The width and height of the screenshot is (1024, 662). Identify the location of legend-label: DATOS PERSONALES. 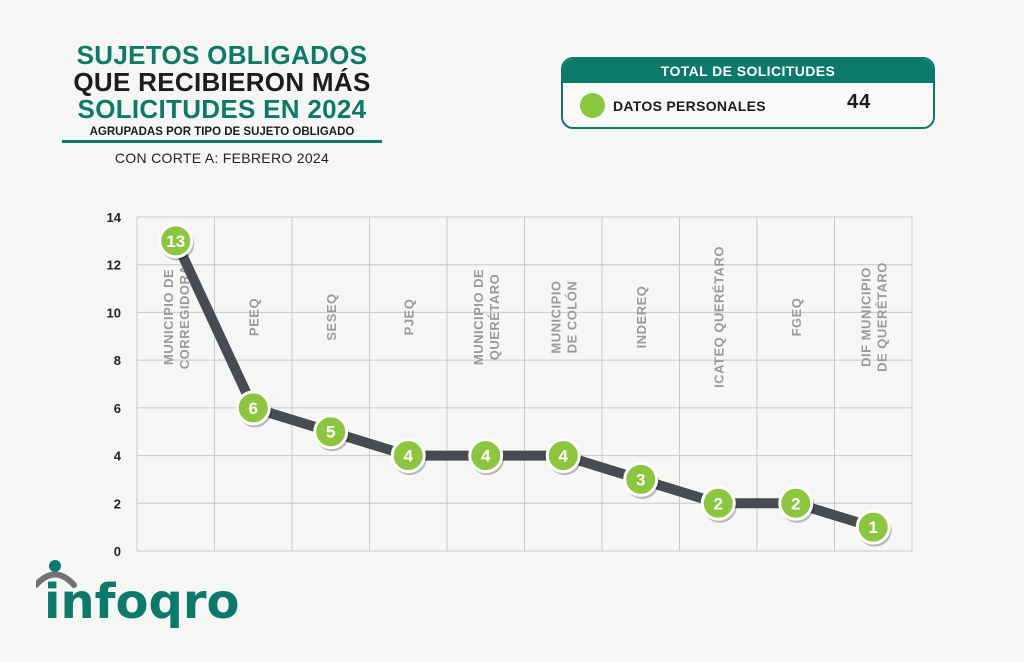
(689, 106).